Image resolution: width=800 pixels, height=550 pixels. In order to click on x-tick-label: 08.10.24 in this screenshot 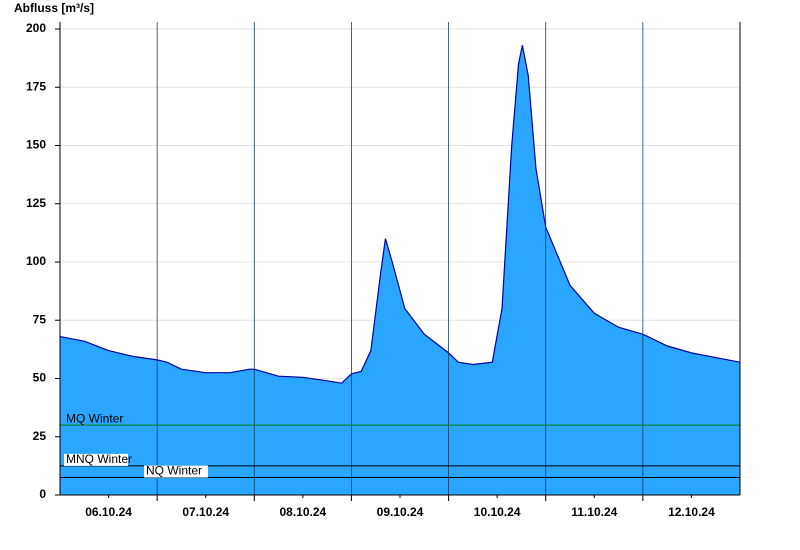, I will do `click(302, 512)`.